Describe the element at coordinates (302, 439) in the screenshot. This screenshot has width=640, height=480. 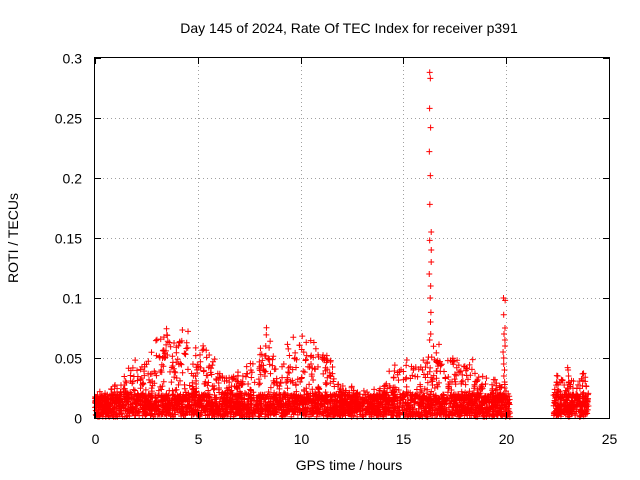
I see `x-tick-label: 10` at that location.